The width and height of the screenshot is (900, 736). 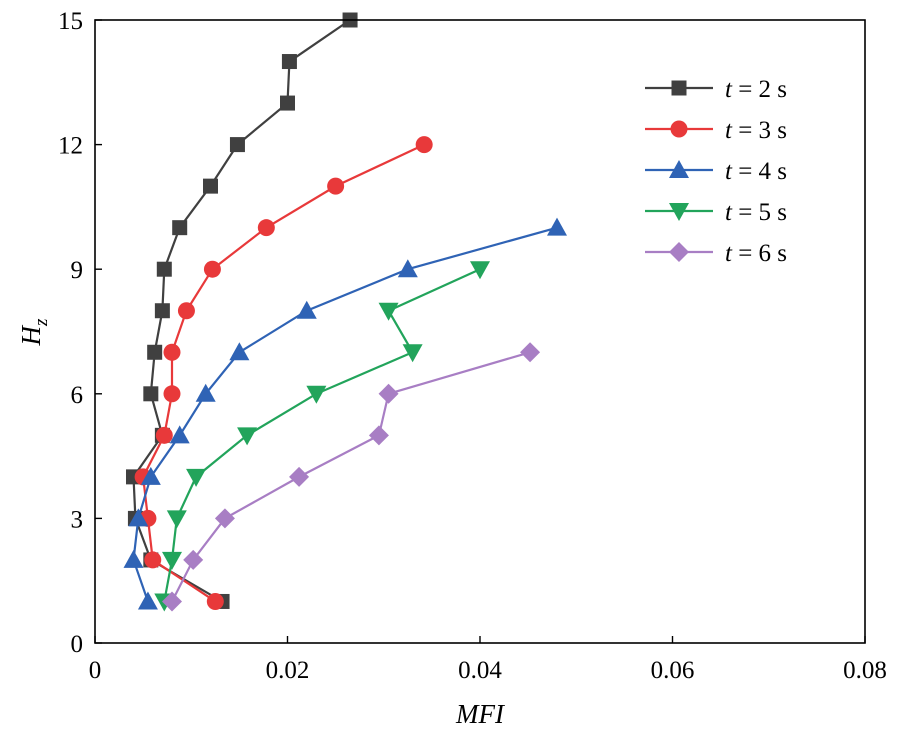 I want to click on legend-label-rest: = 5 s, so click(x=759, y=212).